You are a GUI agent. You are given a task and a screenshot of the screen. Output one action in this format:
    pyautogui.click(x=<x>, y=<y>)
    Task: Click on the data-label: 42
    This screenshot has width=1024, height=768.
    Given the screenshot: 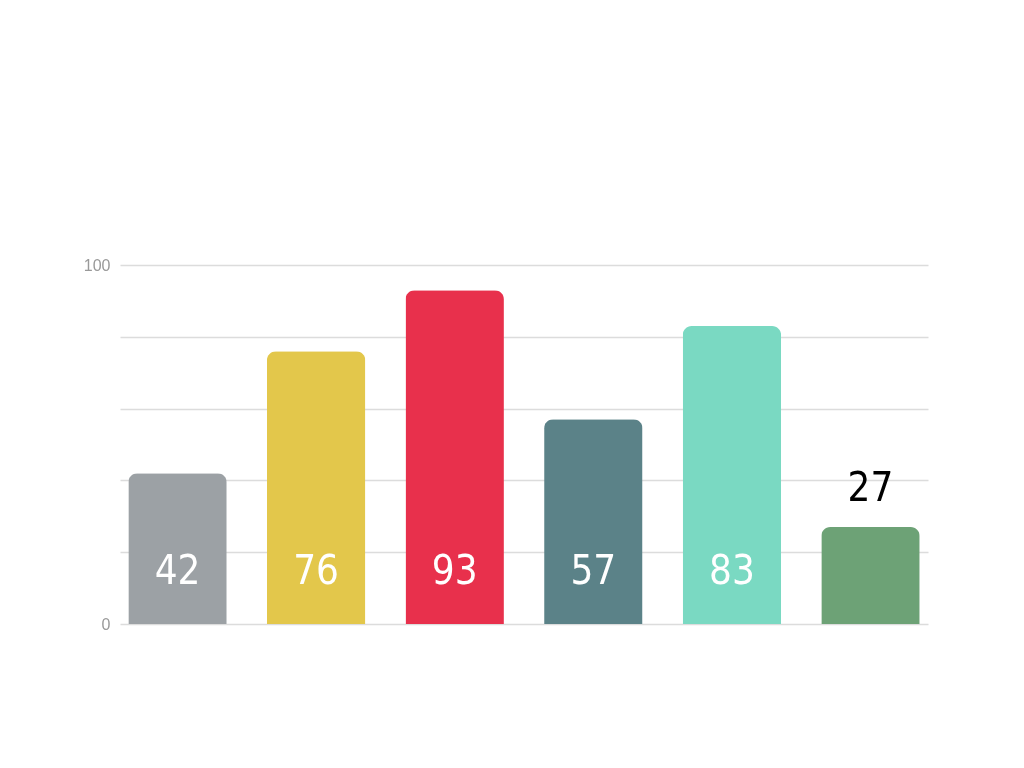 What is the action you would take?
    pyautogui.click(x=177, y=570)
    